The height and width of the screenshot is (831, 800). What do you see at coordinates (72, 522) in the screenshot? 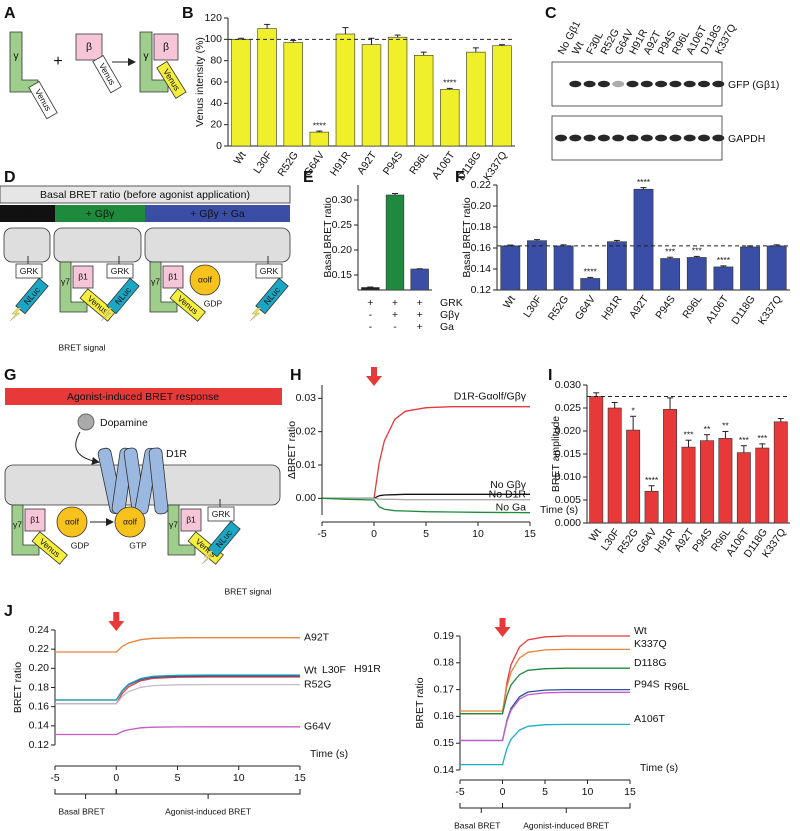
I see `alpha-subunit` at bounding box center [72, 522].